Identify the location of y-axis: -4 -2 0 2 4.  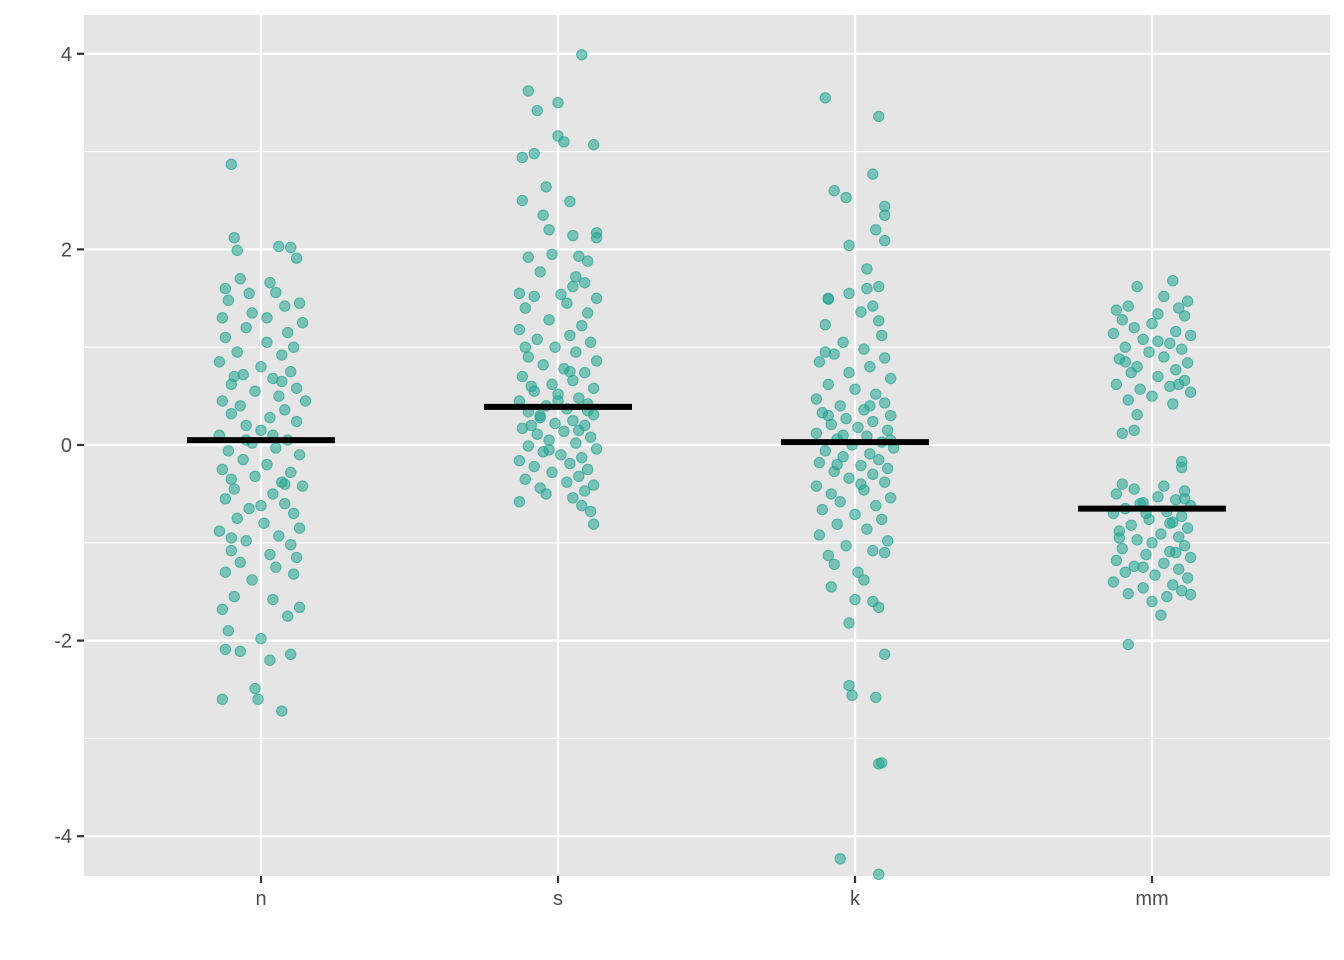
(69, 446).